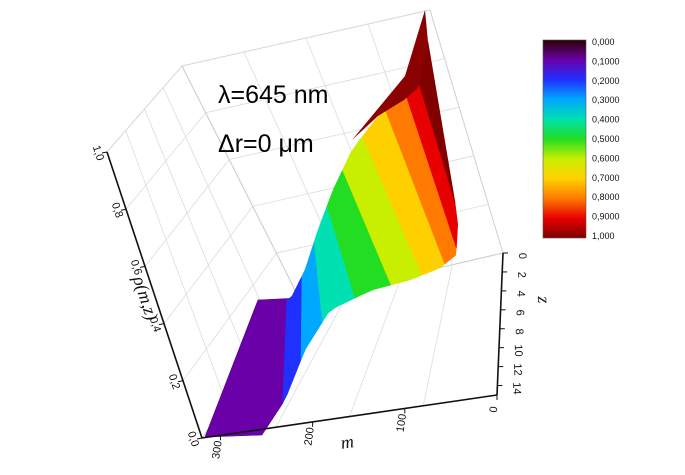 This screenshot has width=685, height=475. I want to click on z-tick-label: 1,0, so click(98, 153).